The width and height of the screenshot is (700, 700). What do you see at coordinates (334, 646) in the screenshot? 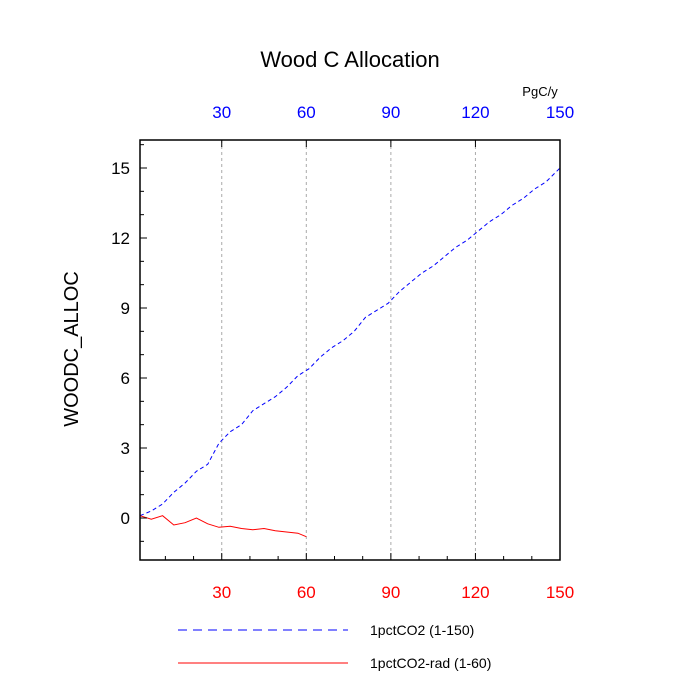
I see `legend: 1pctCO2 (1-150) 1pctCO2-rad (1-60)` at bounding box center [334, 646].